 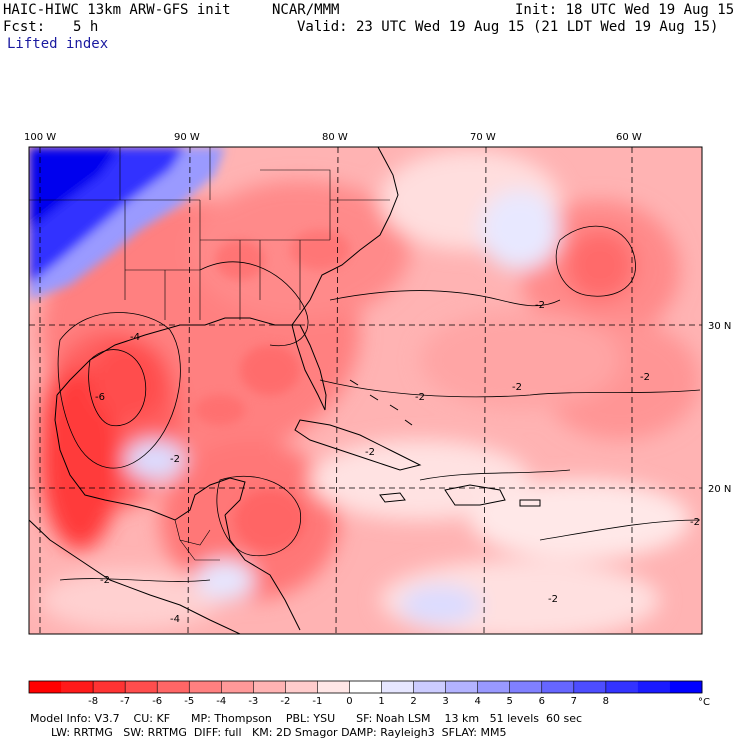 What do you see at coordinates (381, 701) in the screenshot?
I see `colorbar-tick-label: 1` at bounding box center [381, 701].